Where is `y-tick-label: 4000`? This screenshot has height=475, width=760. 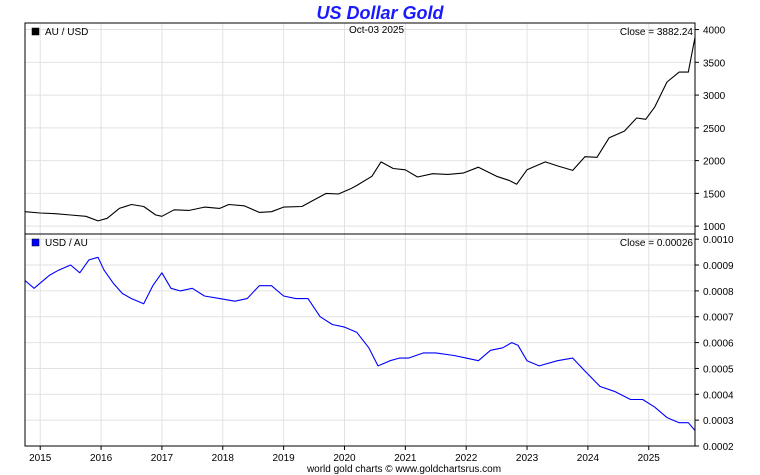 y-tick-label: 4000 is located at coordinates (714, 31).